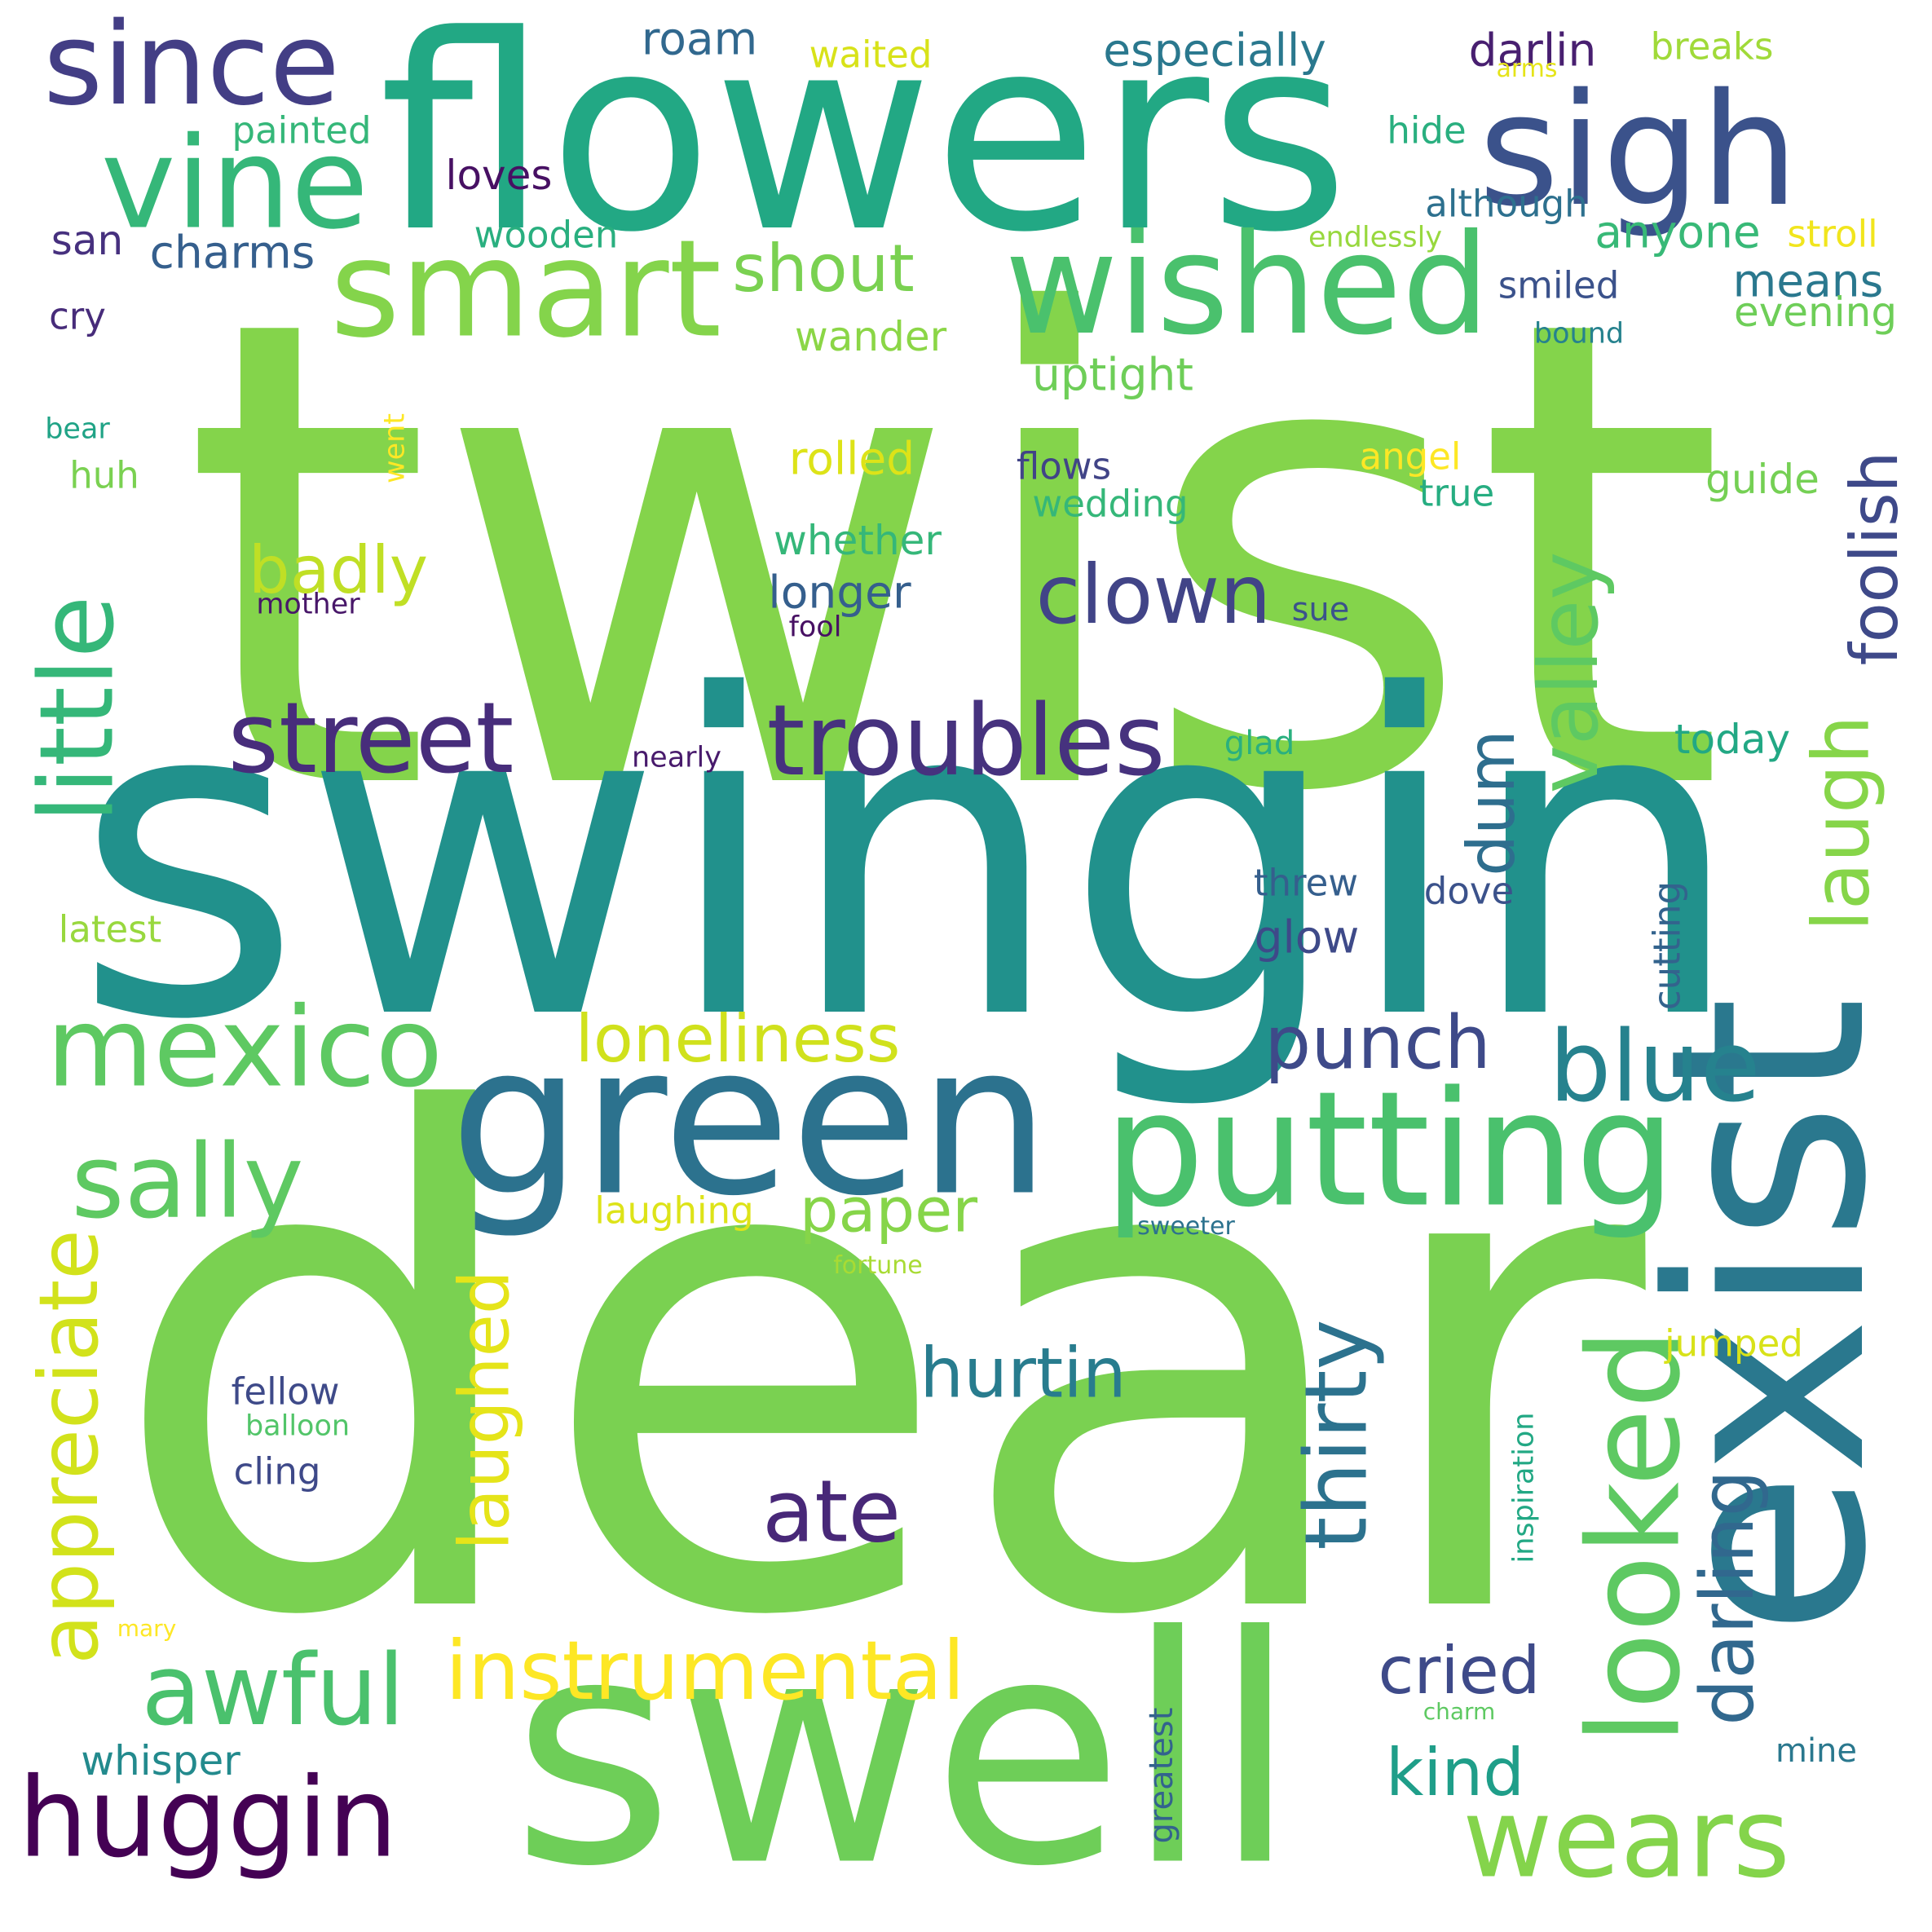 The image size is (1932, 1932). Describe the element at coordinates (1712, 46) in the screenshot. I see `word: breaks` at that location.